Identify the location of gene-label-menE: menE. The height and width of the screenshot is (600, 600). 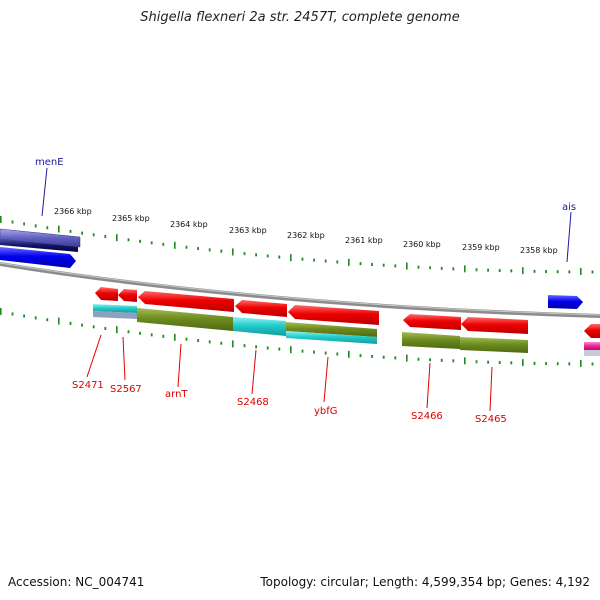
(49, 162).